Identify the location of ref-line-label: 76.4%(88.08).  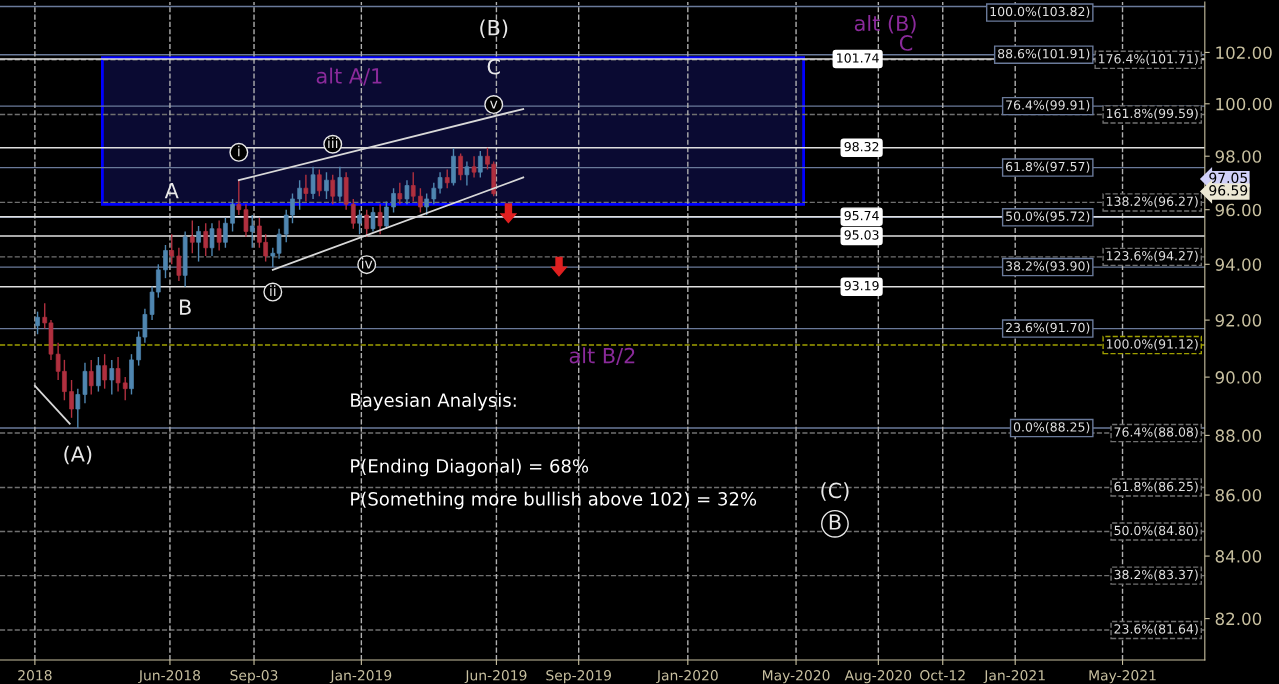
(1156, 433).